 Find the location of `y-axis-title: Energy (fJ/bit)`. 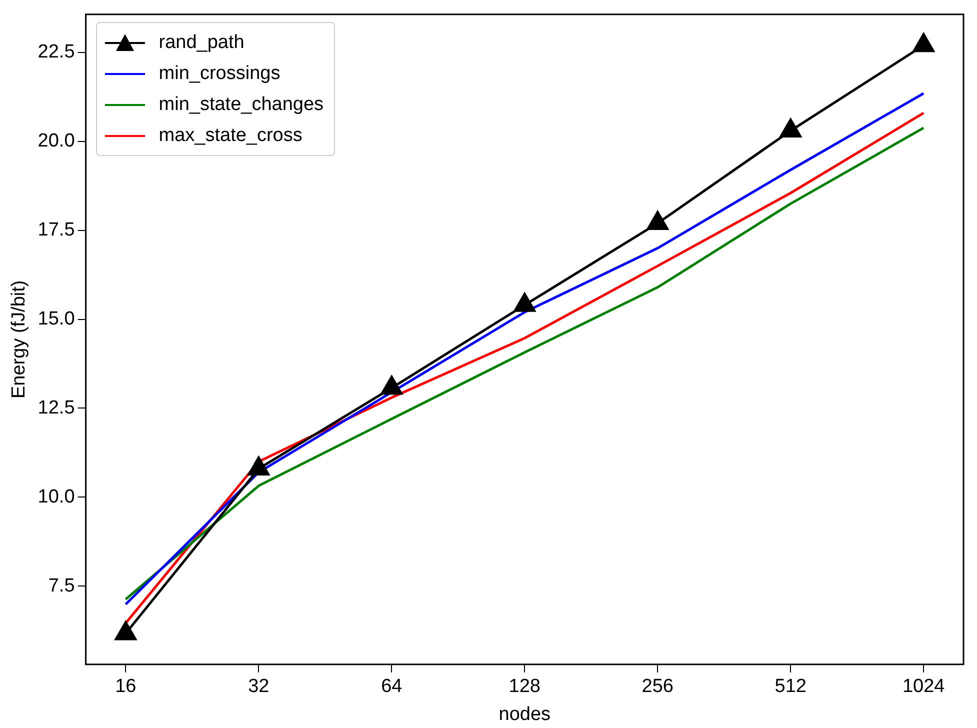

y-axis-title: Energy (fJ/bit) is located at coordinates (19, 339).